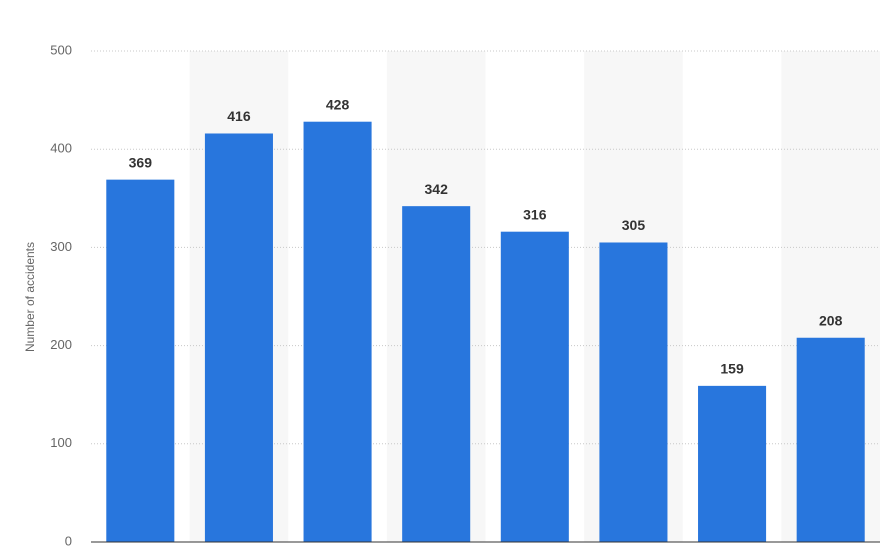 This screenshot has width=888, height=548. Describe the element at coordinates (239, 116) in the screenshot. I see `value-label: 416` at that location.